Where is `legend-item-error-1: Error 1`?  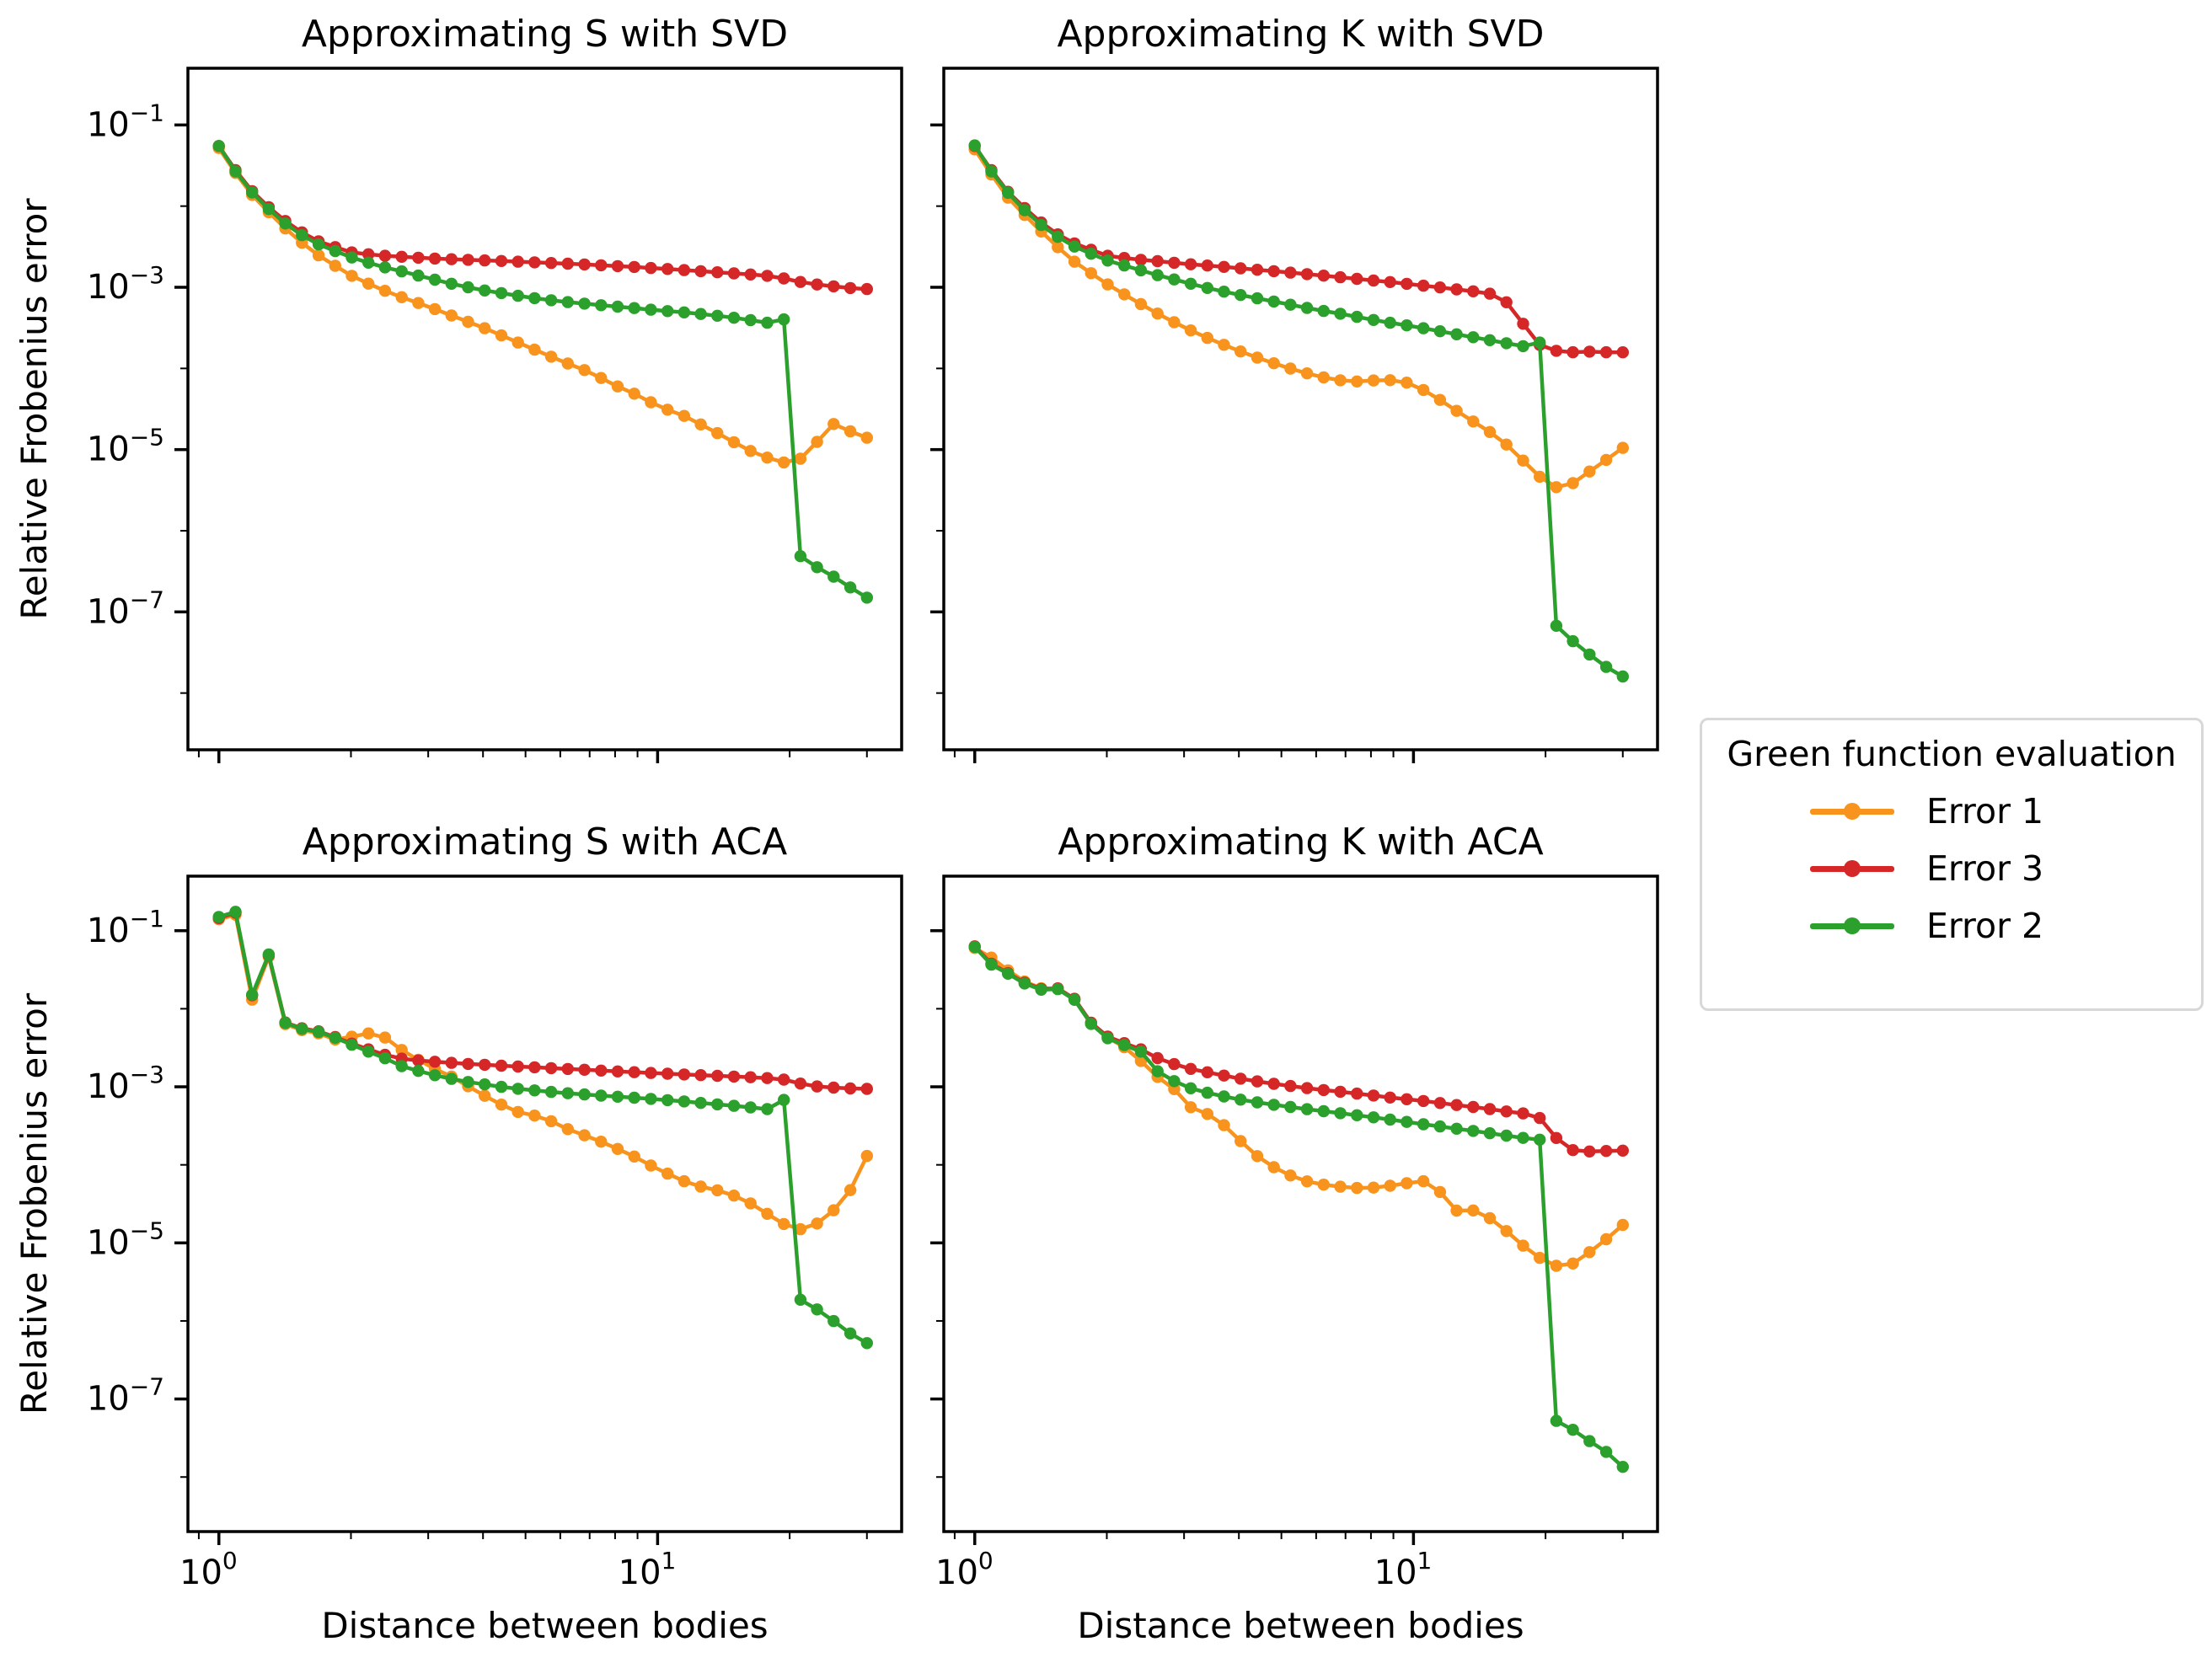 legend-item-error-1: Error 1 is located at coordinates (1951, 811).